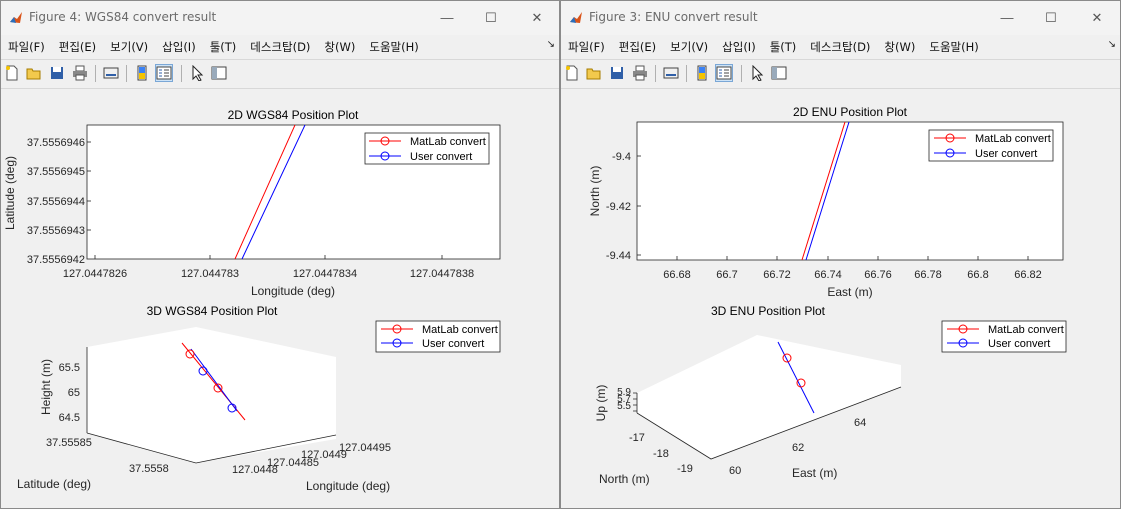 The height and width of the screenshot is (509, 1121). I want to click on x-tick-label: 127.0447826, so click(95, 274).